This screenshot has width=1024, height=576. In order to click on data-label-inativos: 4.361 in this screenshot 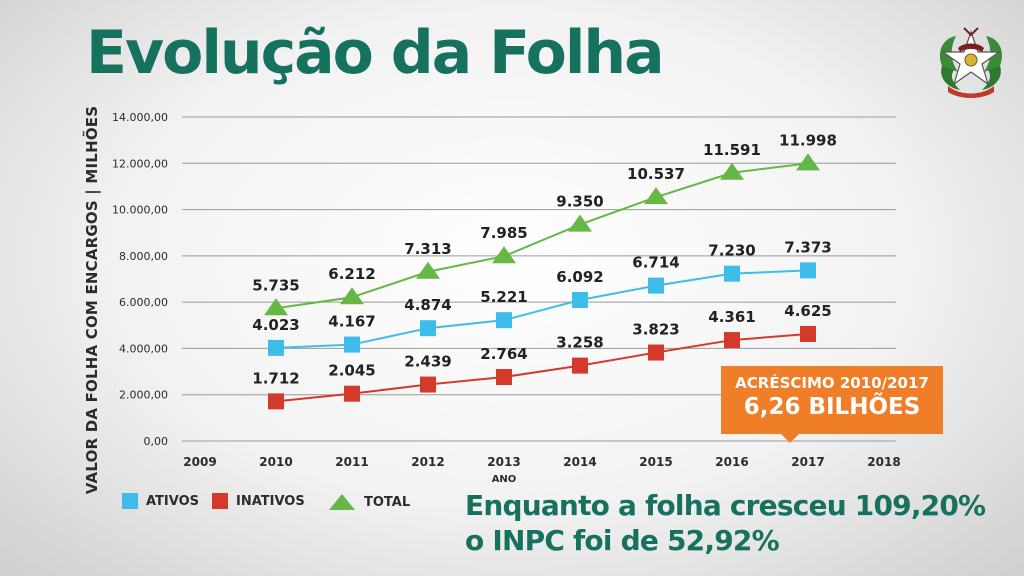, I will do `click(731, 317)`.